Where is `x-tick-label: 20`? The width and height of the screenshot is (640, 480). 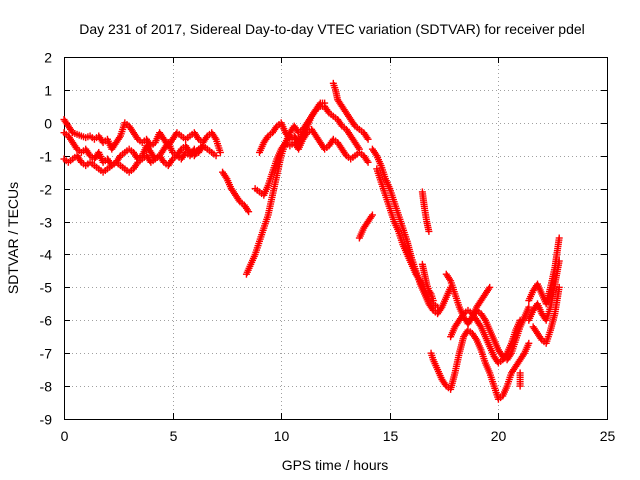
x-tick-label: 20 is located at coordinates (499, 436).